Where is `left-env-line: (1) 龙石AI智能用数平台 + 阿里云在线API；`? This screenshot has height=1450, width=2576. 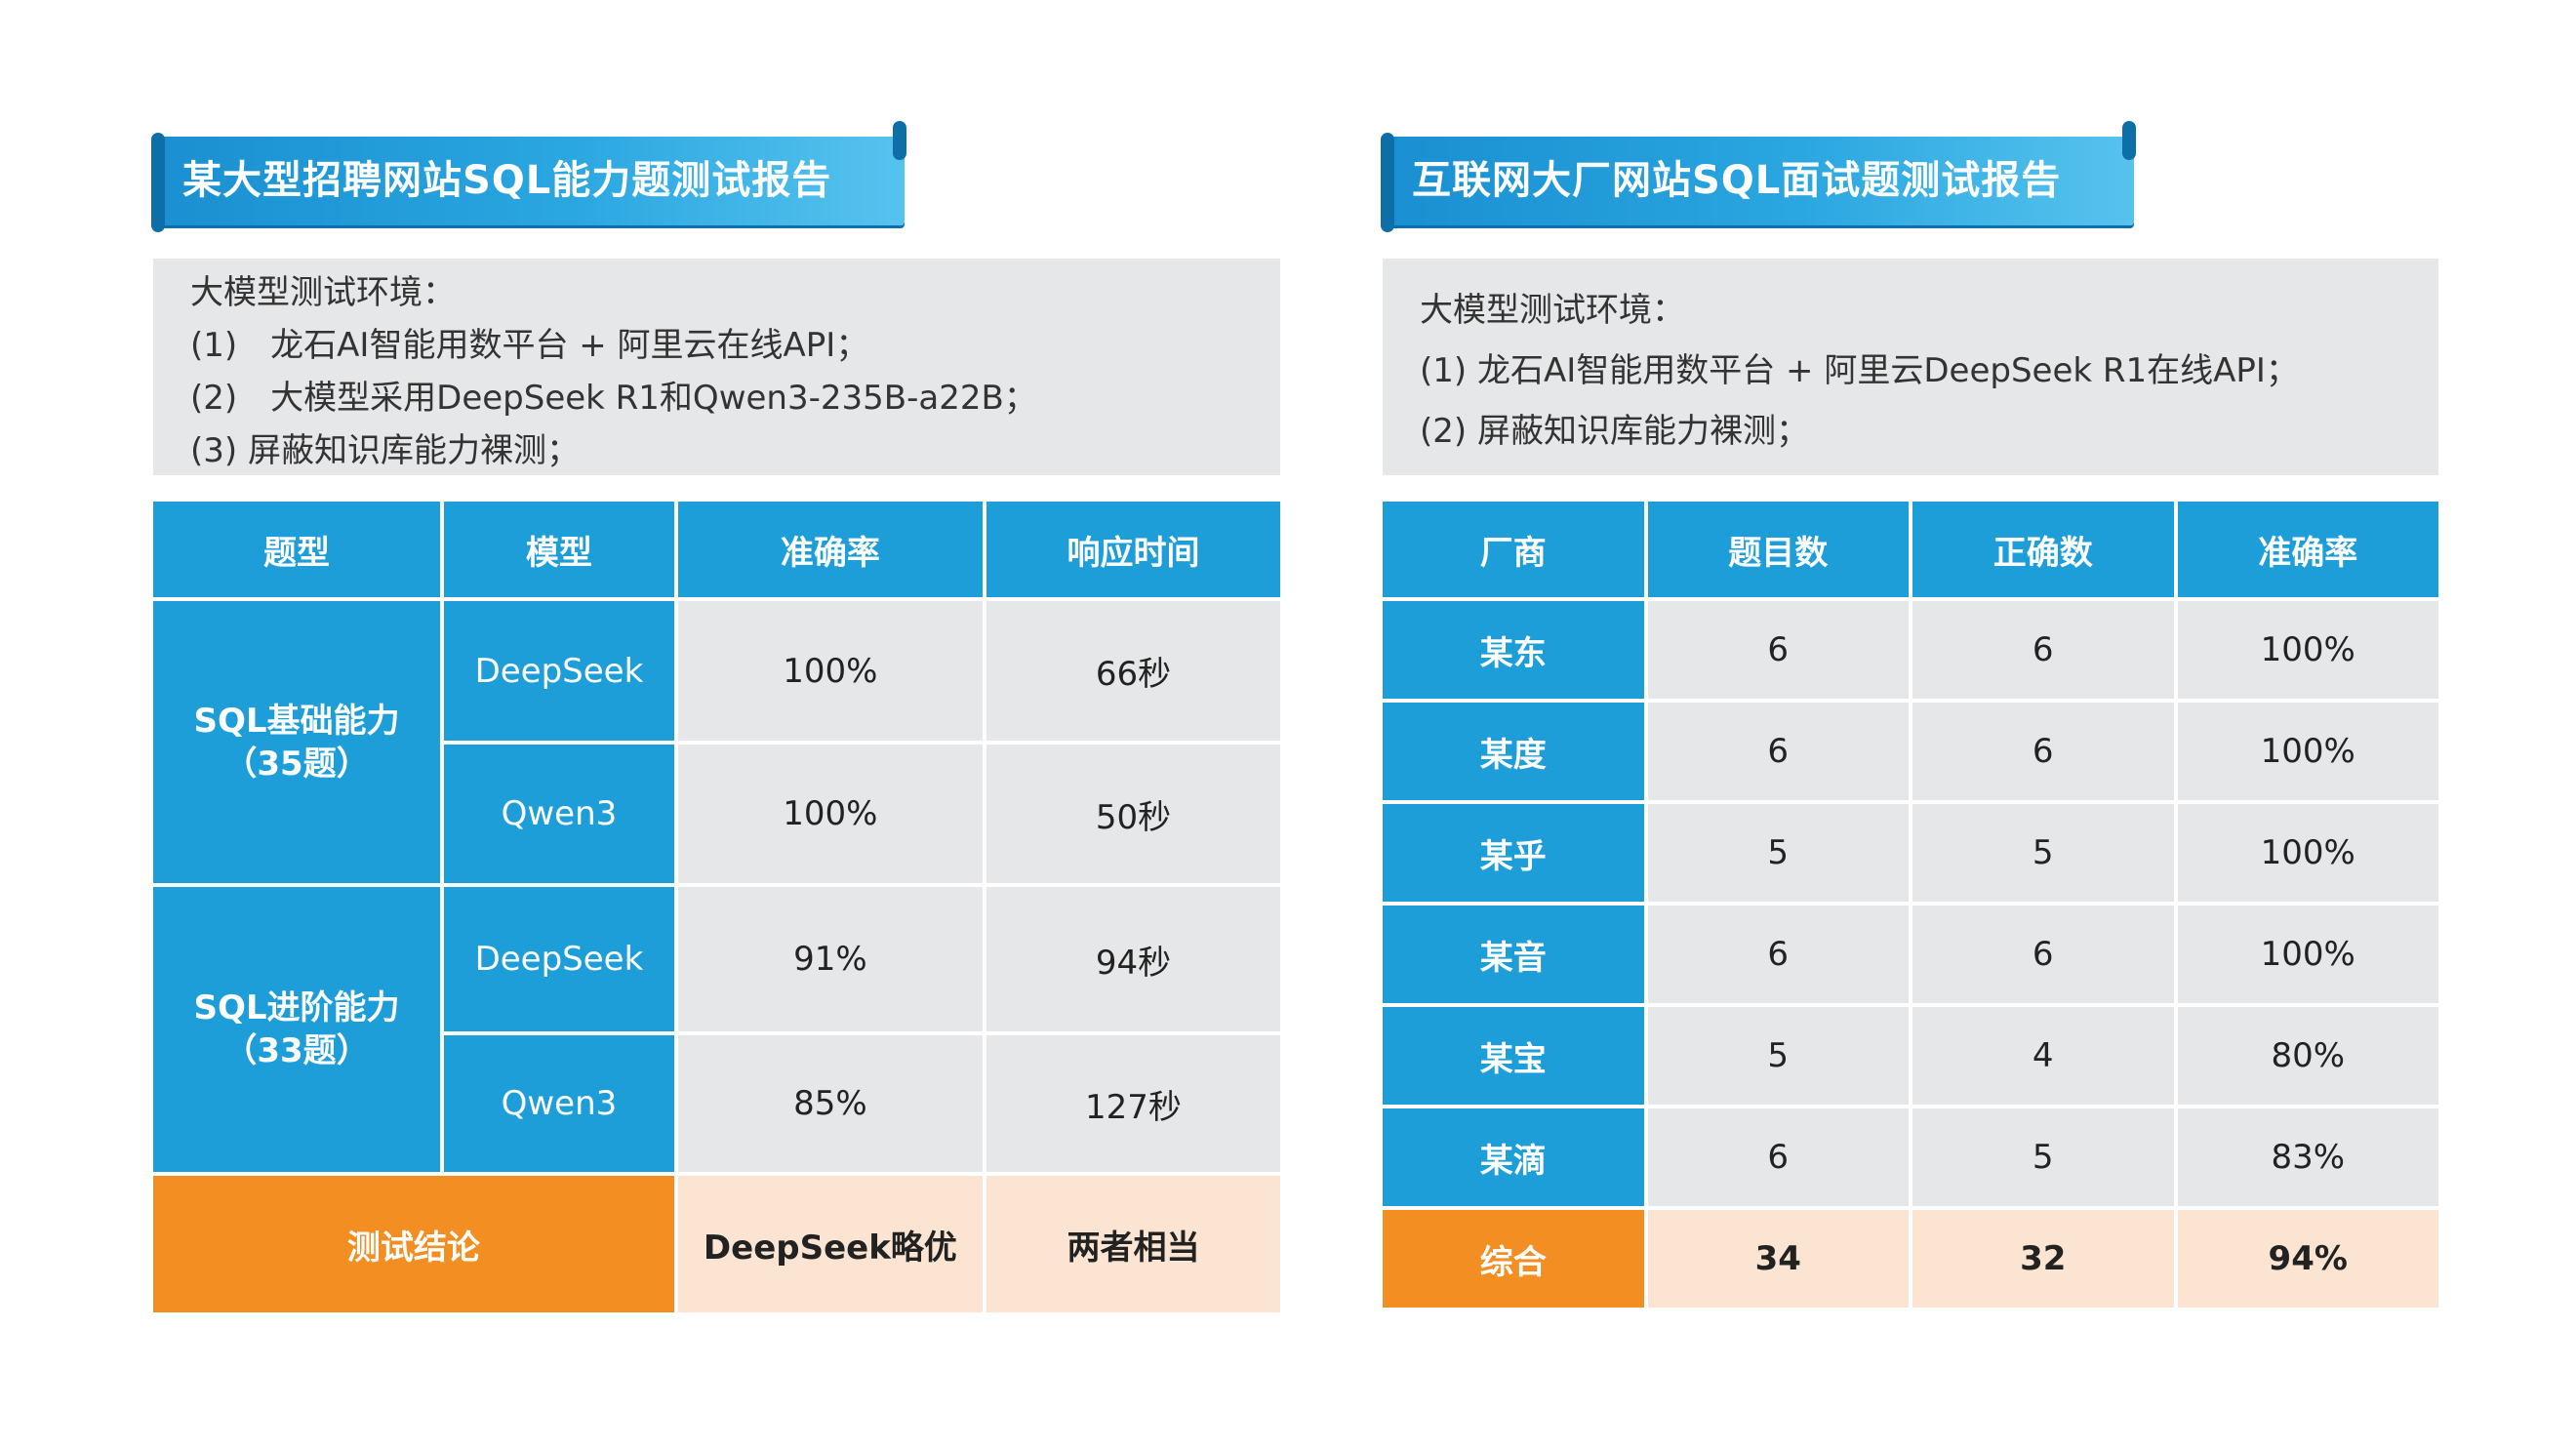
left-env-line: (1) 龙石AI智能用数平台 + 阿里云在线API； is located at coordinates (529, 345).